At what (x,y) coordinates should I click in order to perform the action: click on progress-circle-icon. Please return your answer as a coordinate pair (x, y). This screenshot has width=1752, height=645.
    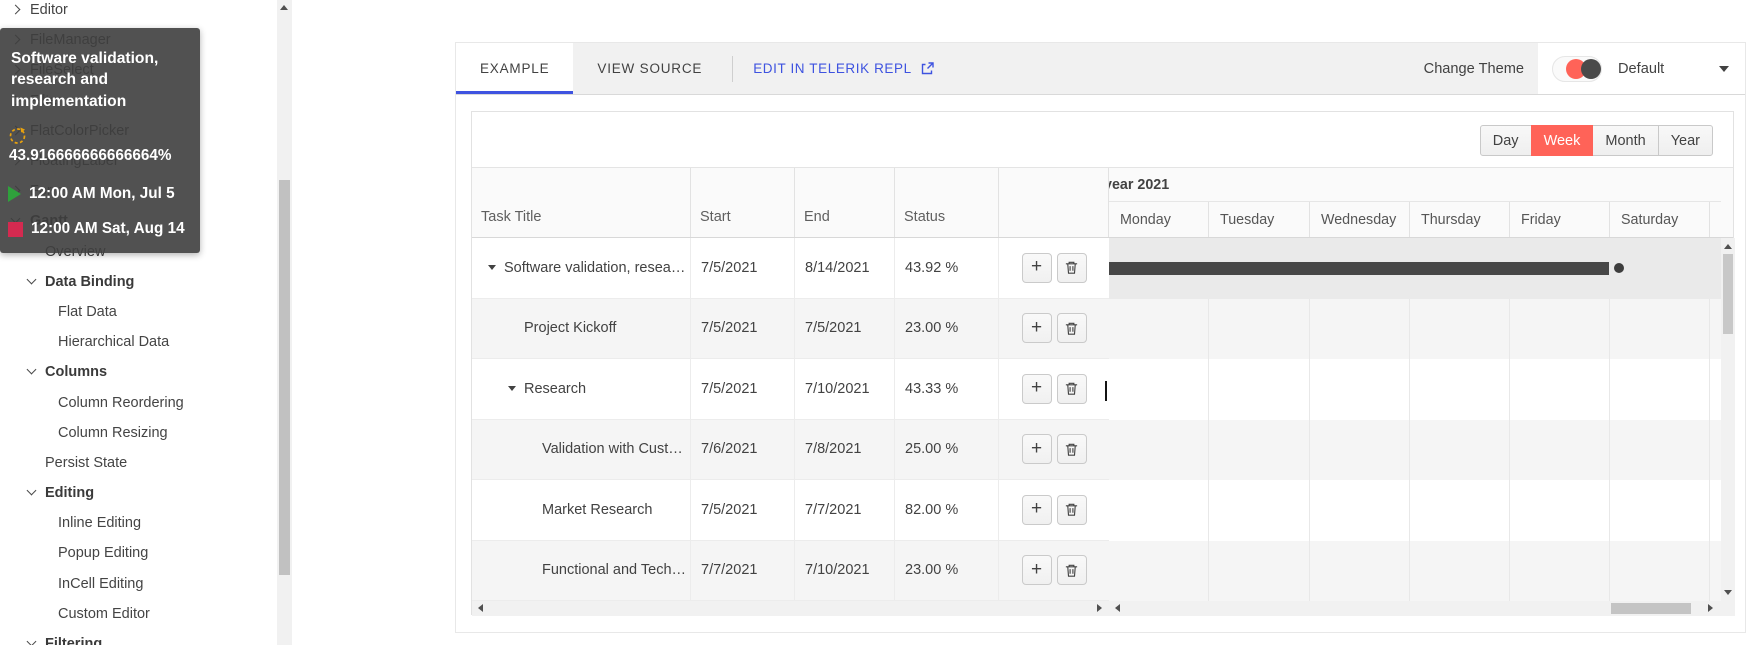
    Looking at the image, I should click on (17, 138).